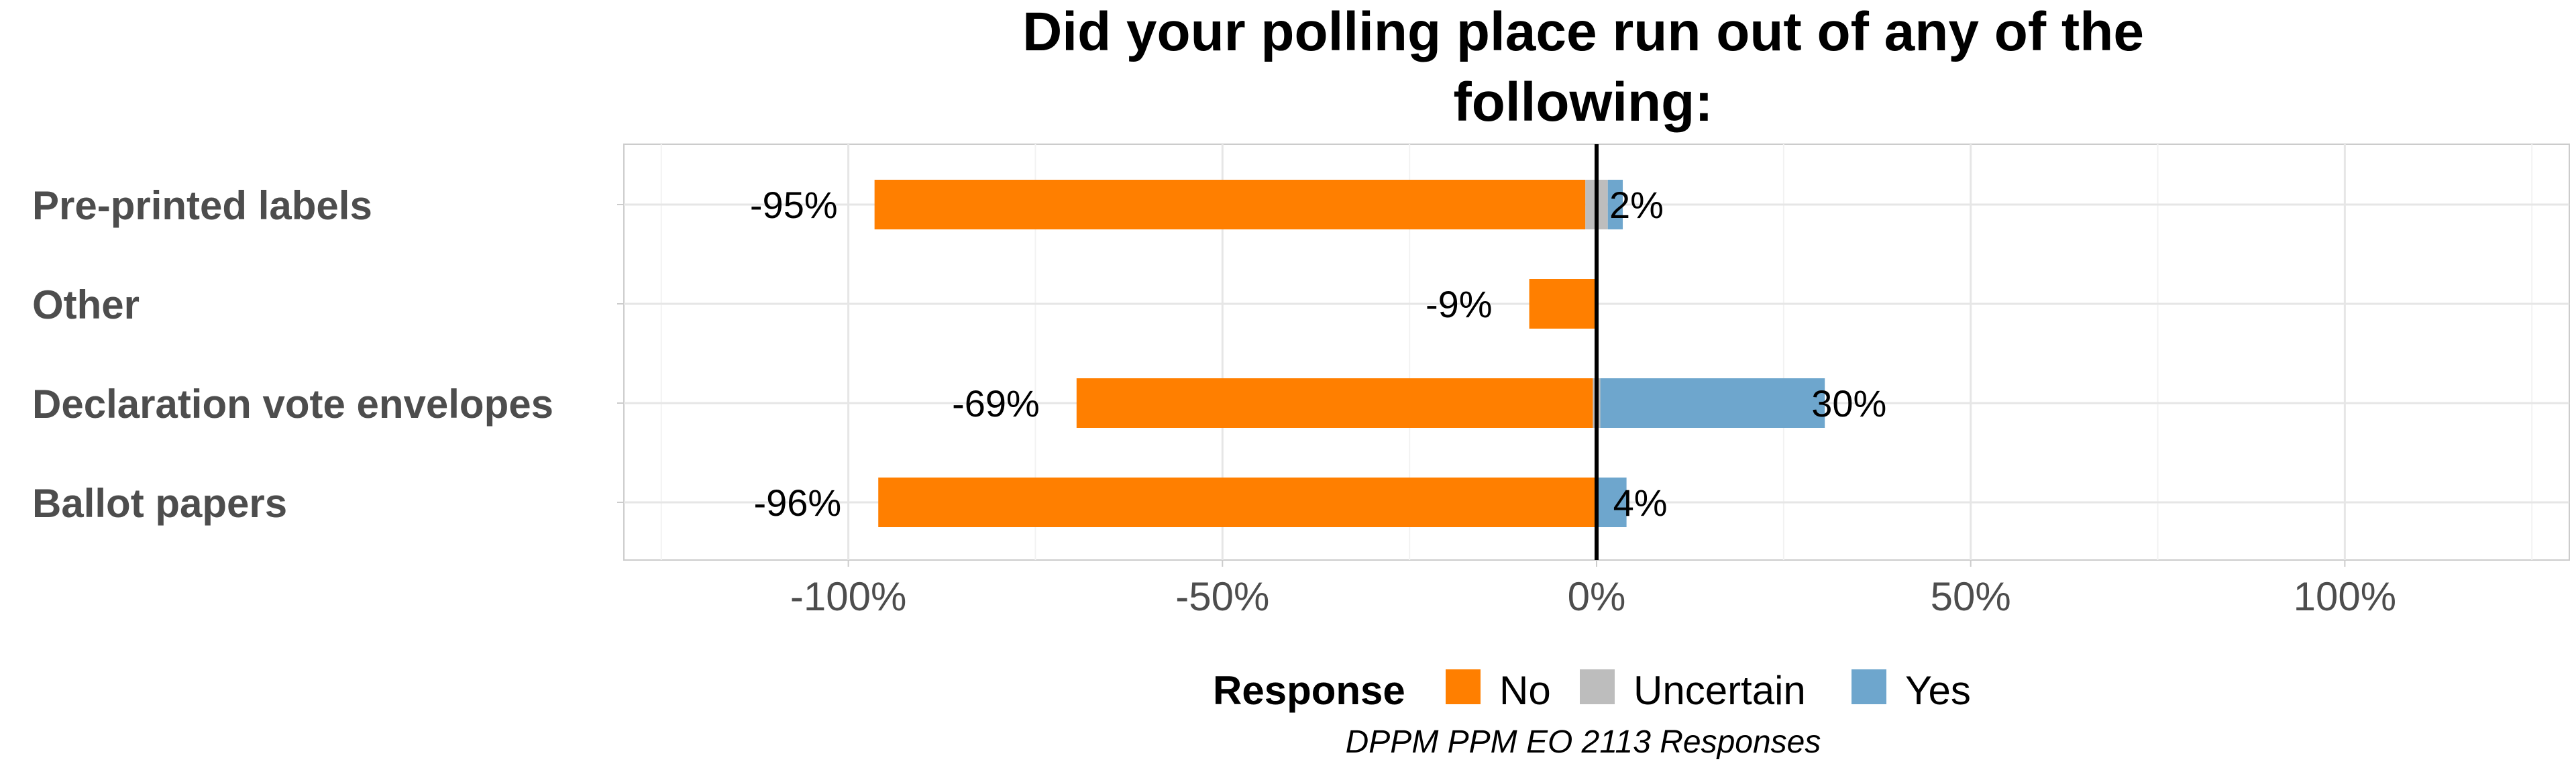 The image size is (2576, 776). What do you see at coordinates (1222, 596) in the screenshot?
I see `x-tick-label: -50%` at bounding box center [1222, 596].